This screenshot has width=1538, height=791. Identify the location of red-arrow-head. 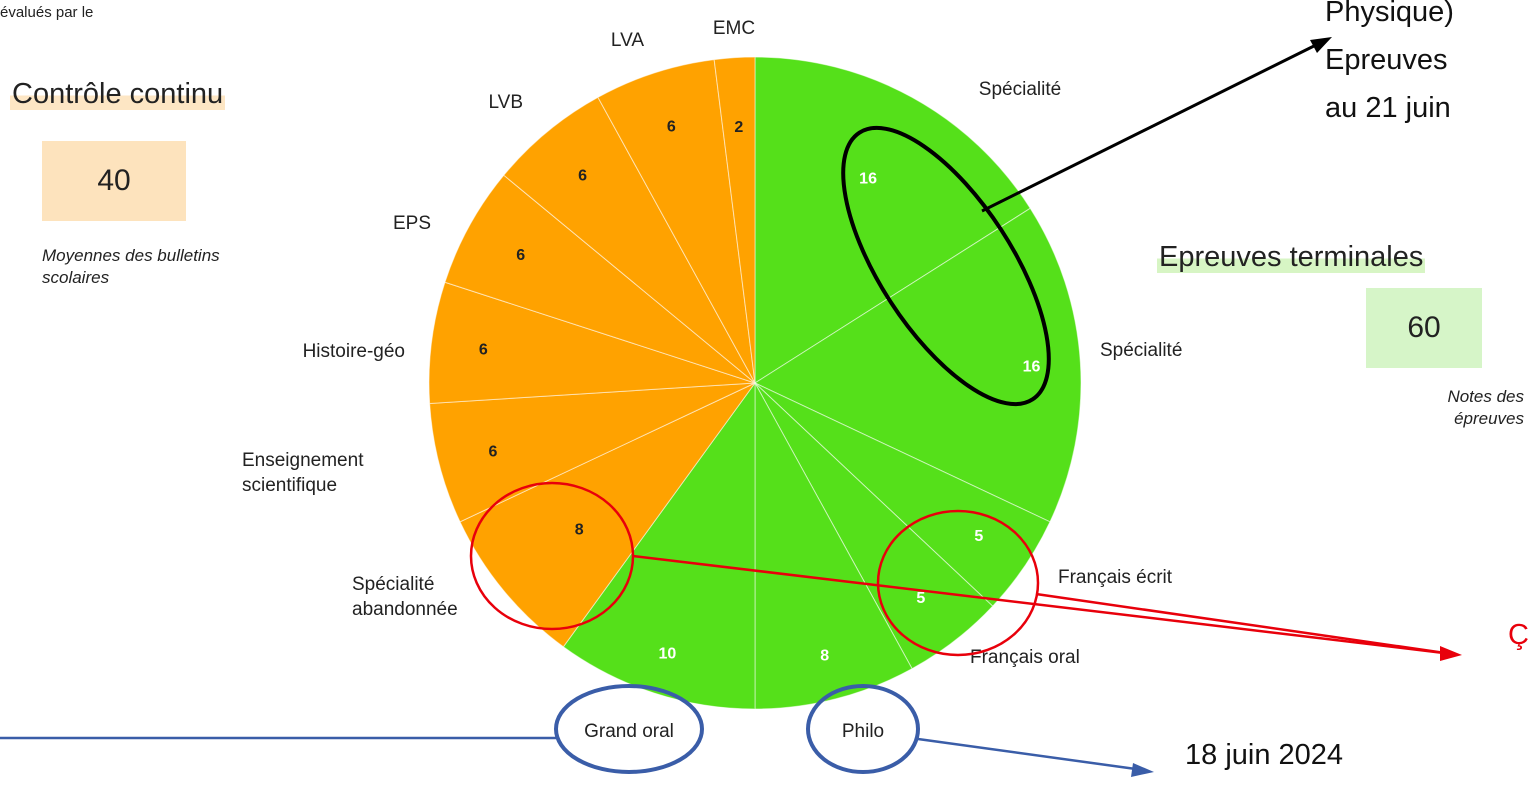
(1451, 653).